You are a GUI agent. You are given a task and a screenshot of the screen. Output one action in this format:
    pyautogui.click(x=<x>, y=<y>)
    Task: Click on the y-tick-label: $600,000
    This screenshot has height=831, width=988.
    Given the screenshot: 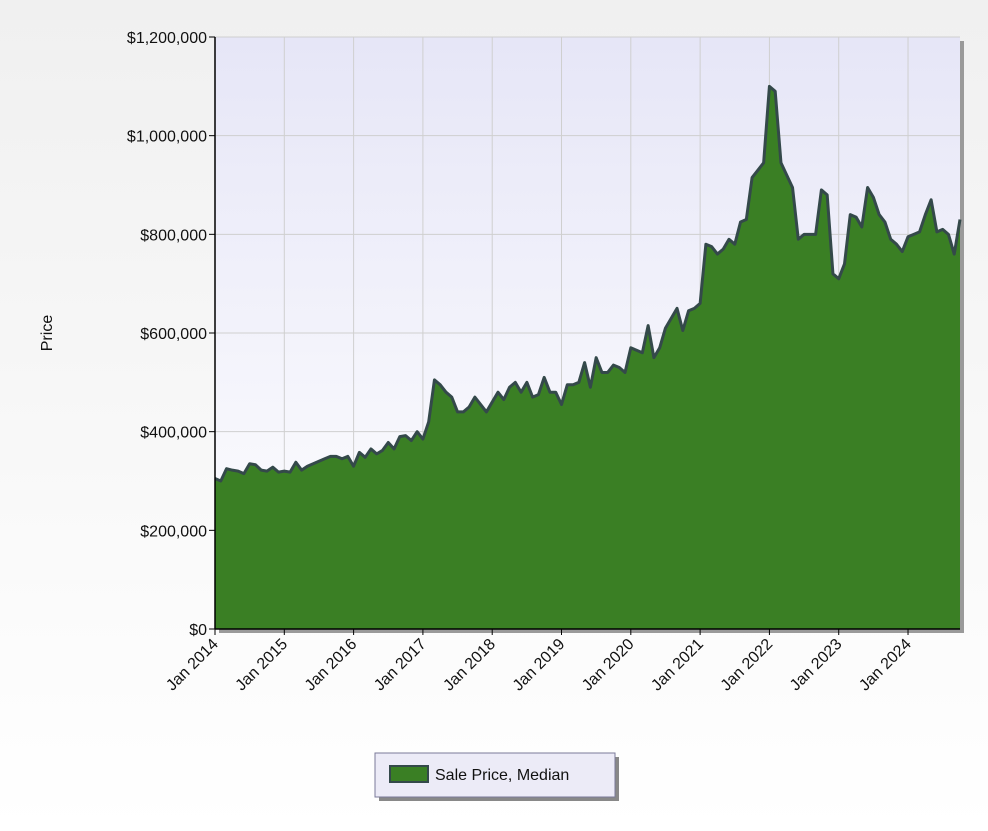 What is the action you would take?
    pyautogui.click(x=173, y=334)
    